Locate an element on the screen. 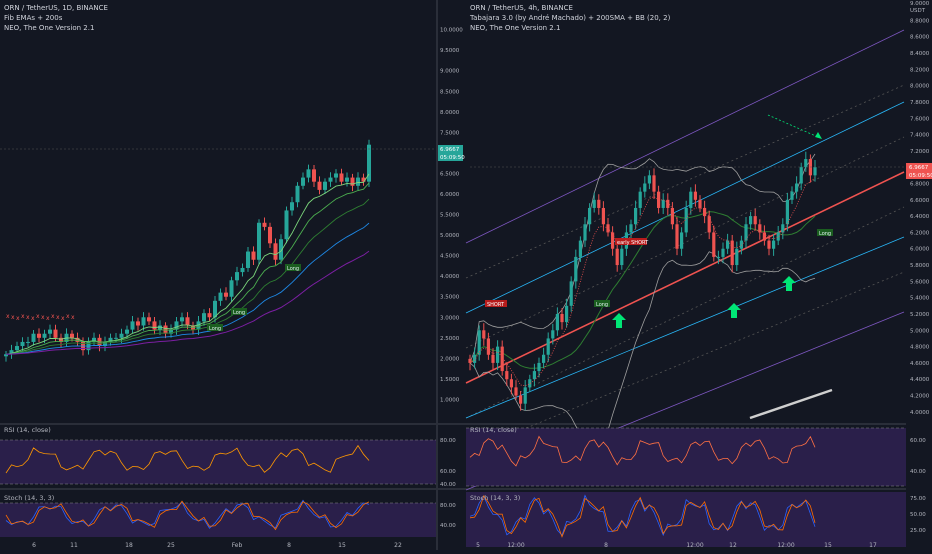  left-stoch-tick: 80.00 is located at coordinates (448, 506).